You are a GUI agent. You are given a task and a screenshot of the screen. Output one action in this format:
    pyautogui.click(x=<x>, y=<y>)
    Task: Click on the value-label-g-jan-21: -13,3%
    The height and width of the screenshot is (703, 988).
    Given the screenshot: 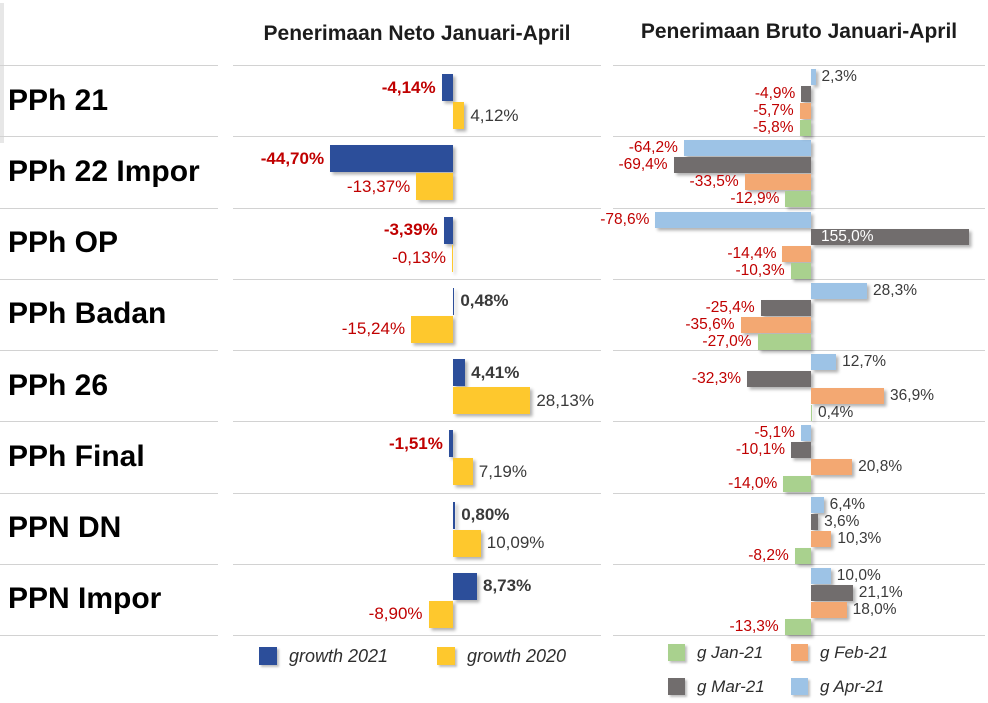 What is the action you would take?
    pyautogui.click(x=754, y=626)
    